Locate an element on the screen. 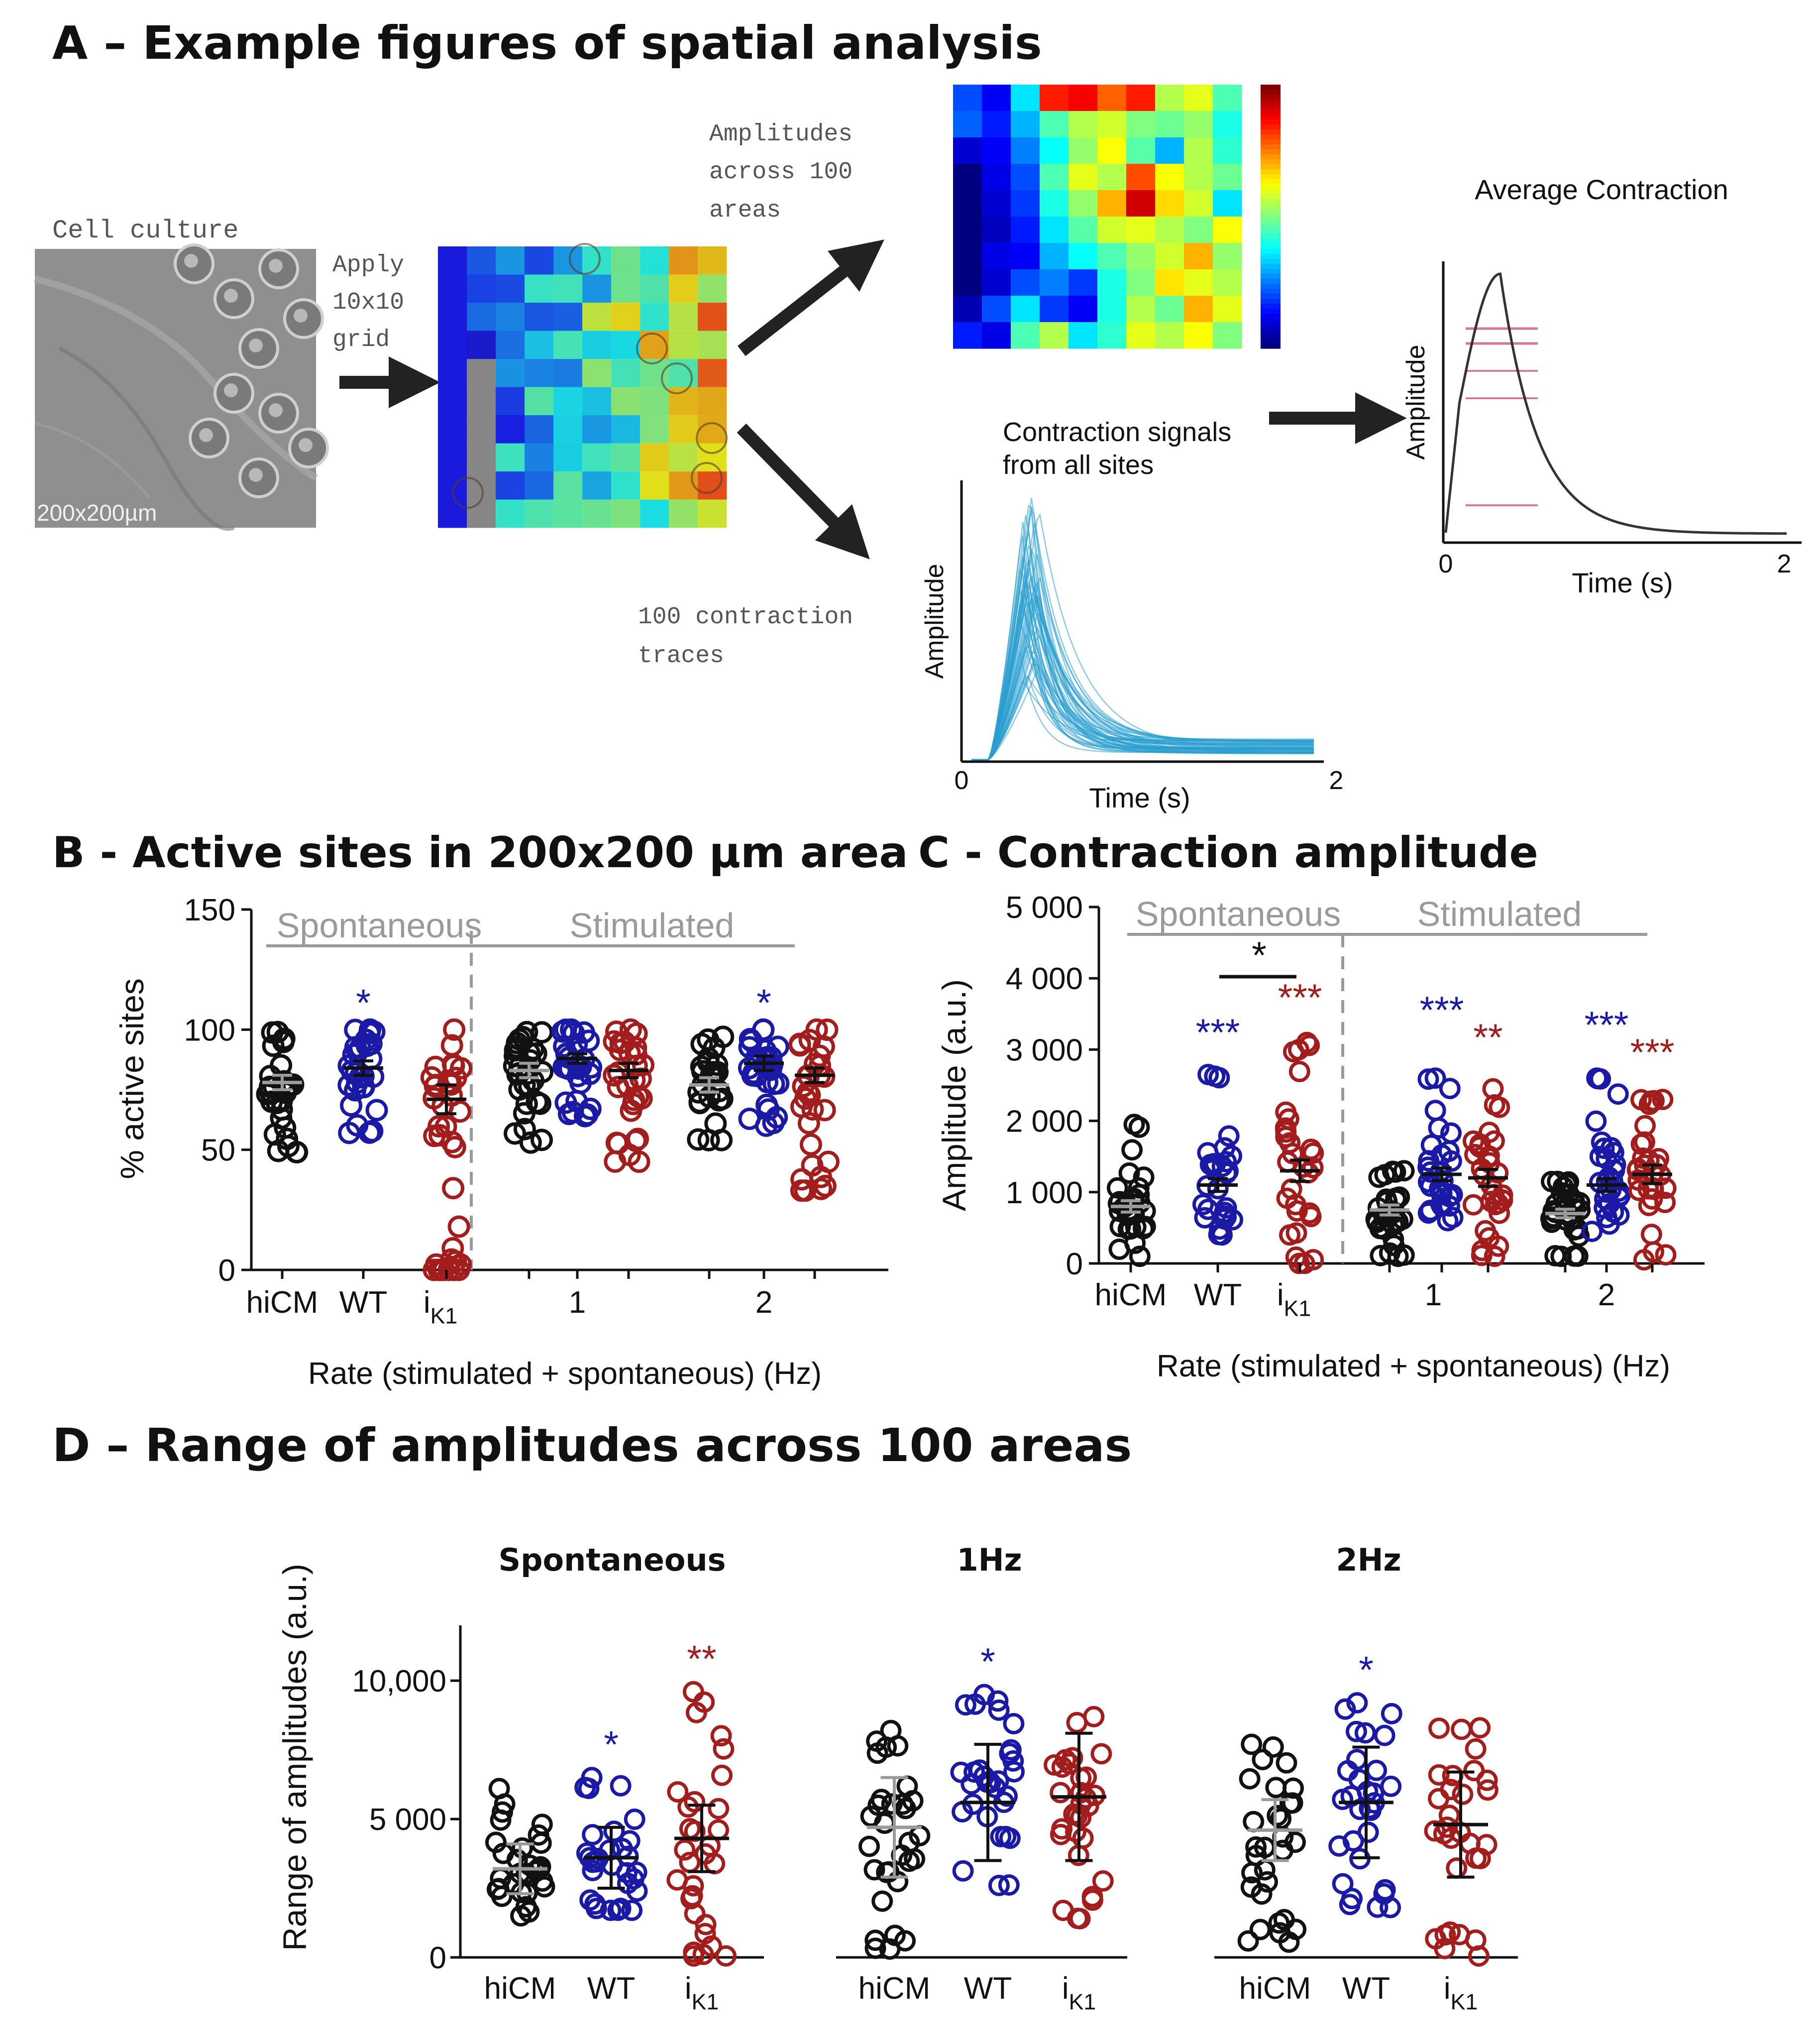 The width and height of the screenshot is (1818, 2044). traces-x-label: Time (s) is located at coordinates (1139, 797).